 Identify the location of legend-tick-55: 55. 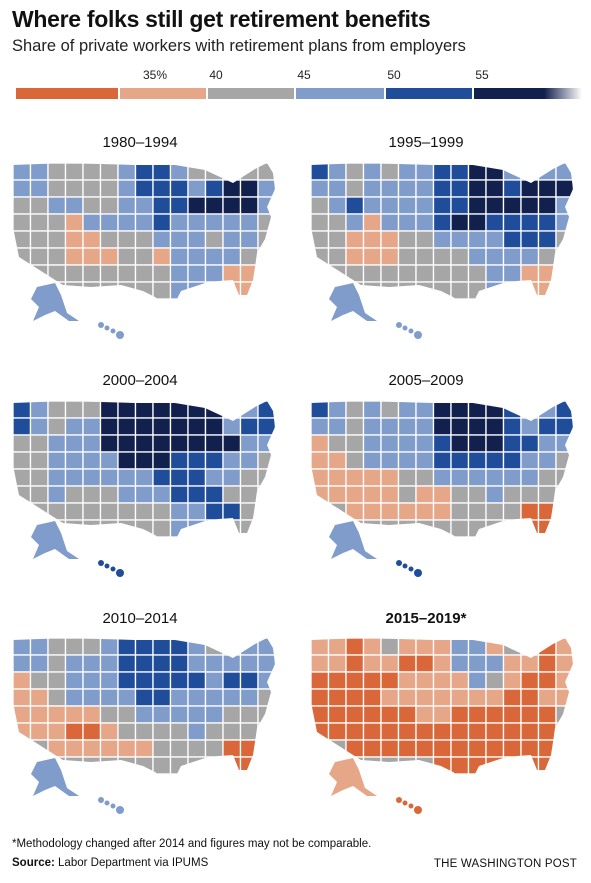
(482, 75).